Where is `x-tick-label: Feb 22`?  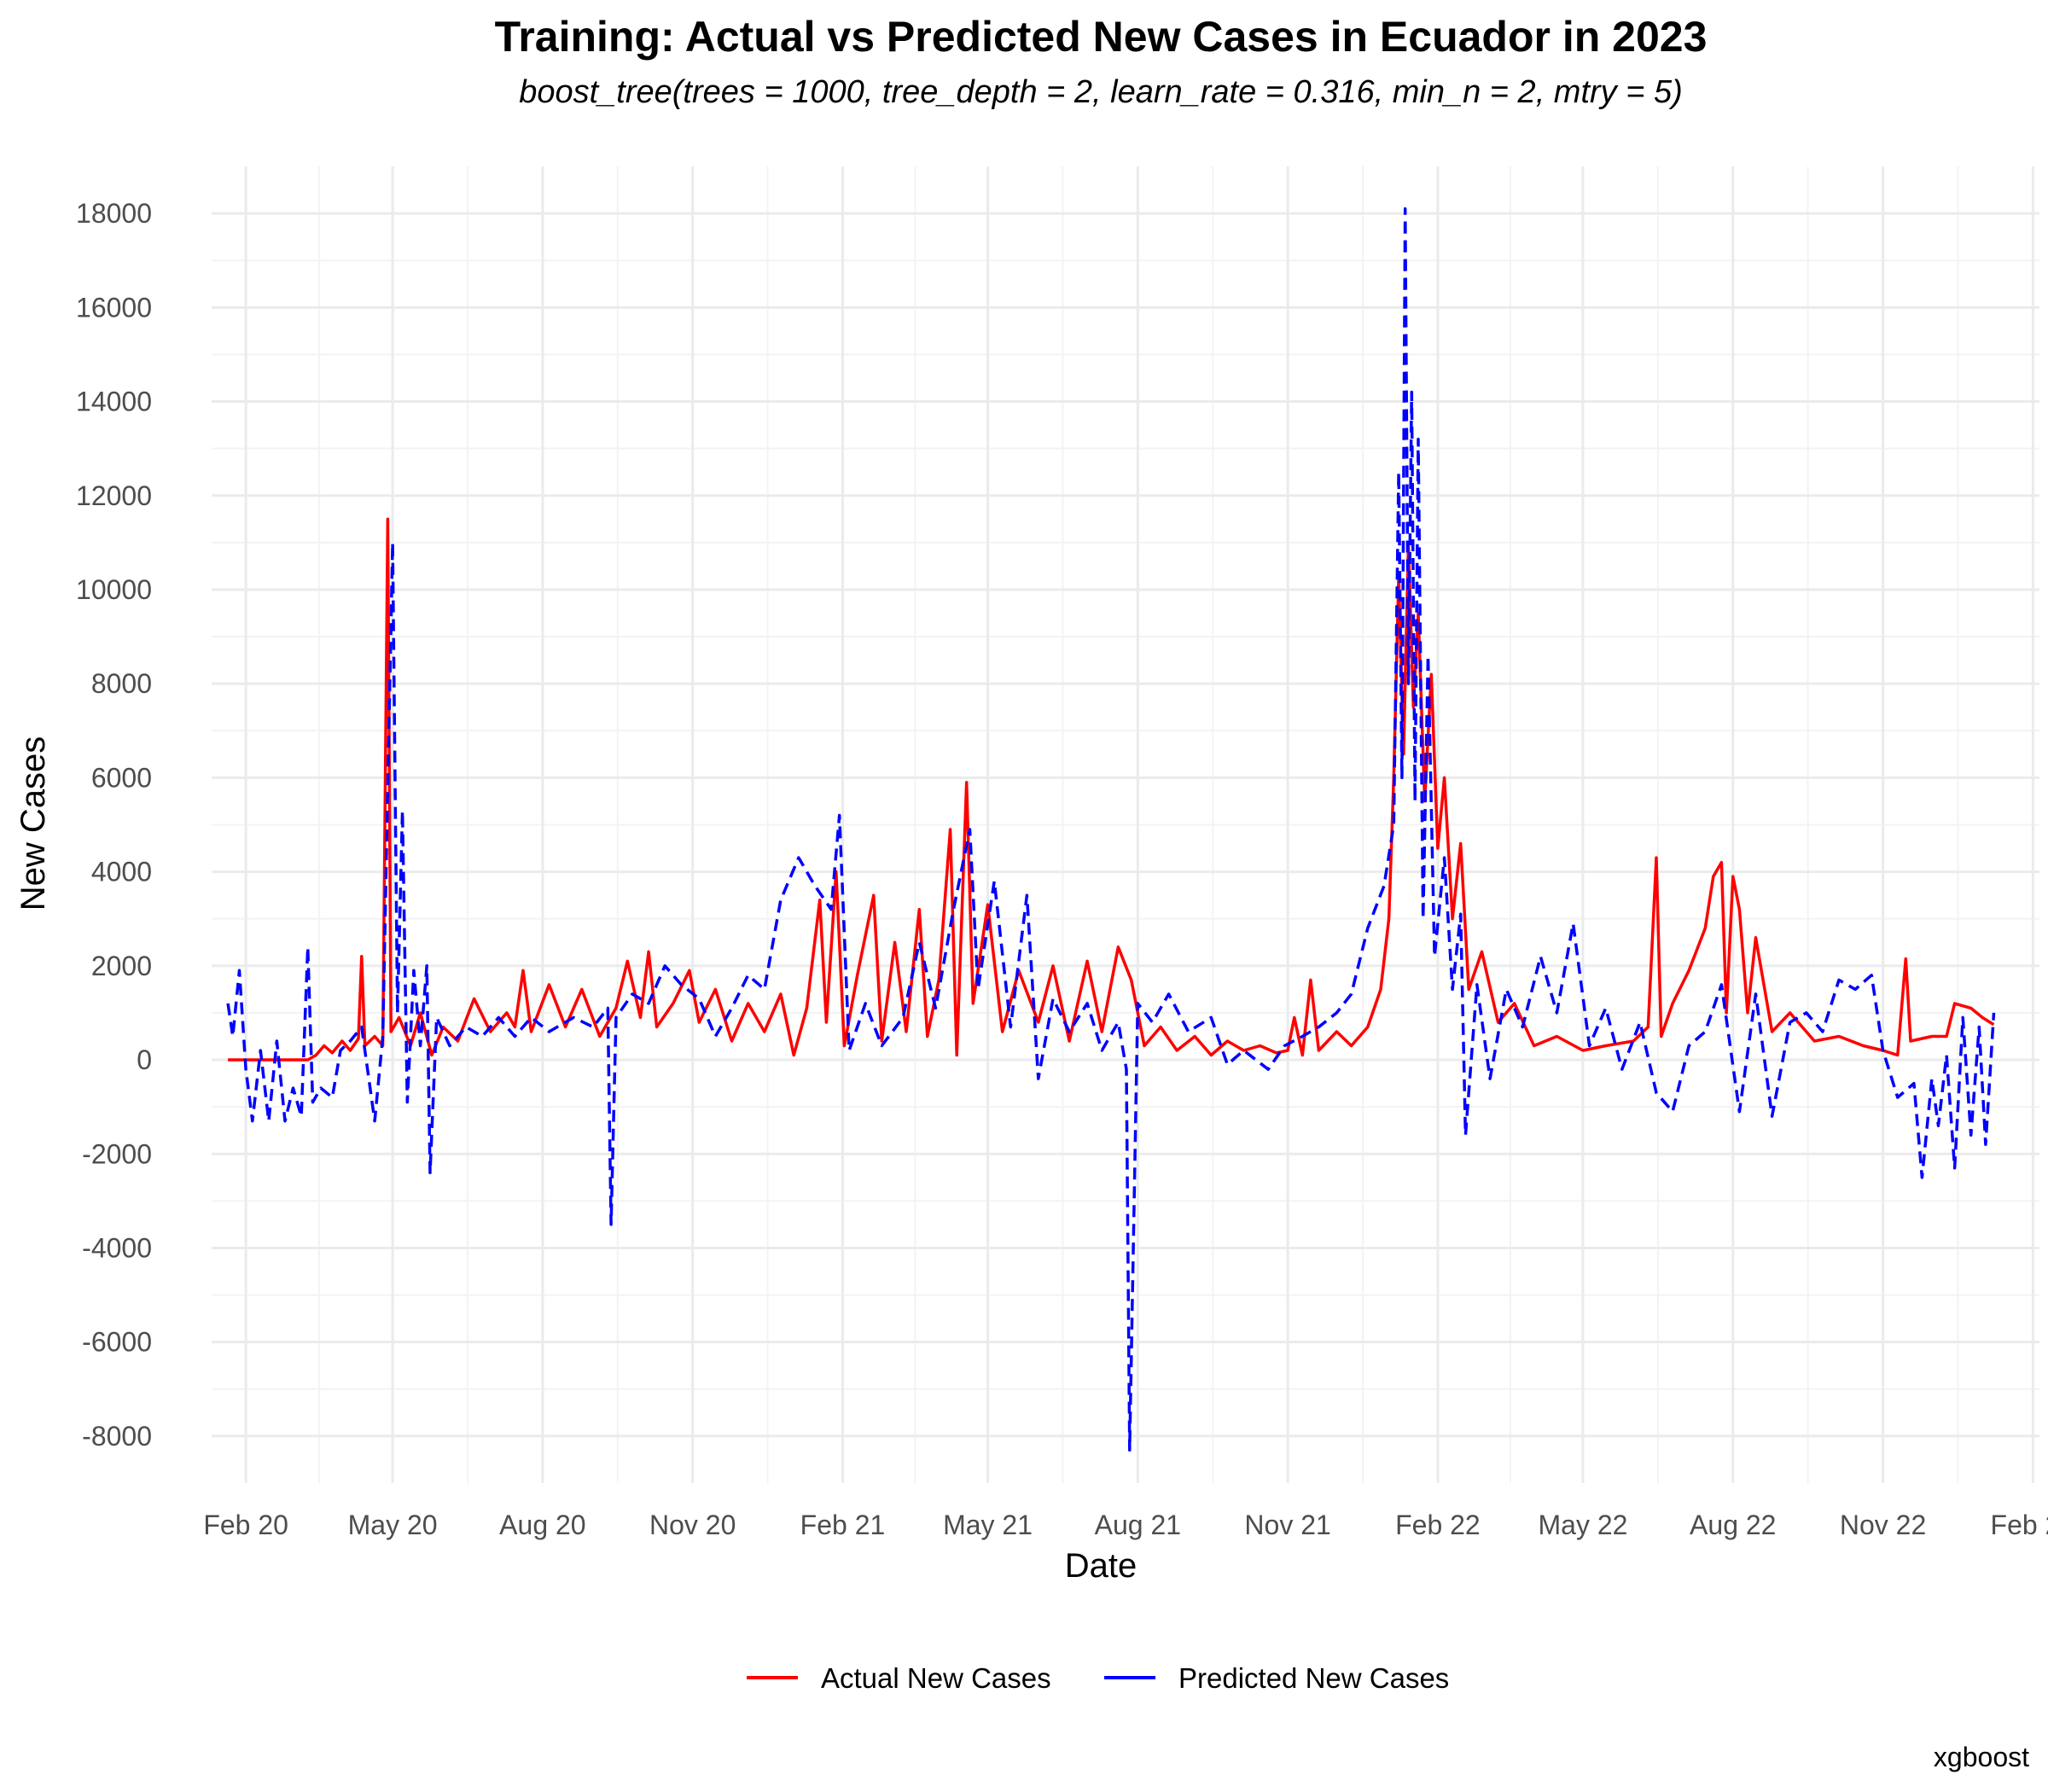
x-tick-label: Feb 22 is located at coordinates (1438, 1525).